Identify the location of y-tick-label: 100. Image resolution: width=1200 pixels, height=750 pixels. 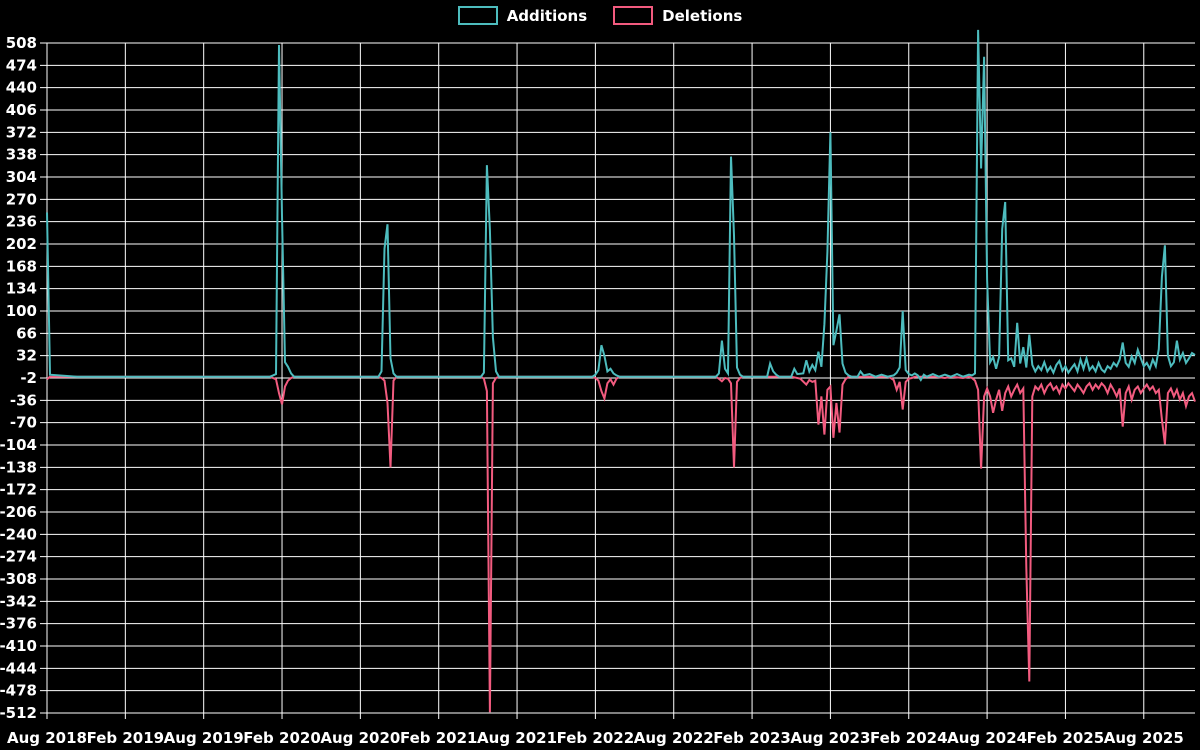
(21, 311).